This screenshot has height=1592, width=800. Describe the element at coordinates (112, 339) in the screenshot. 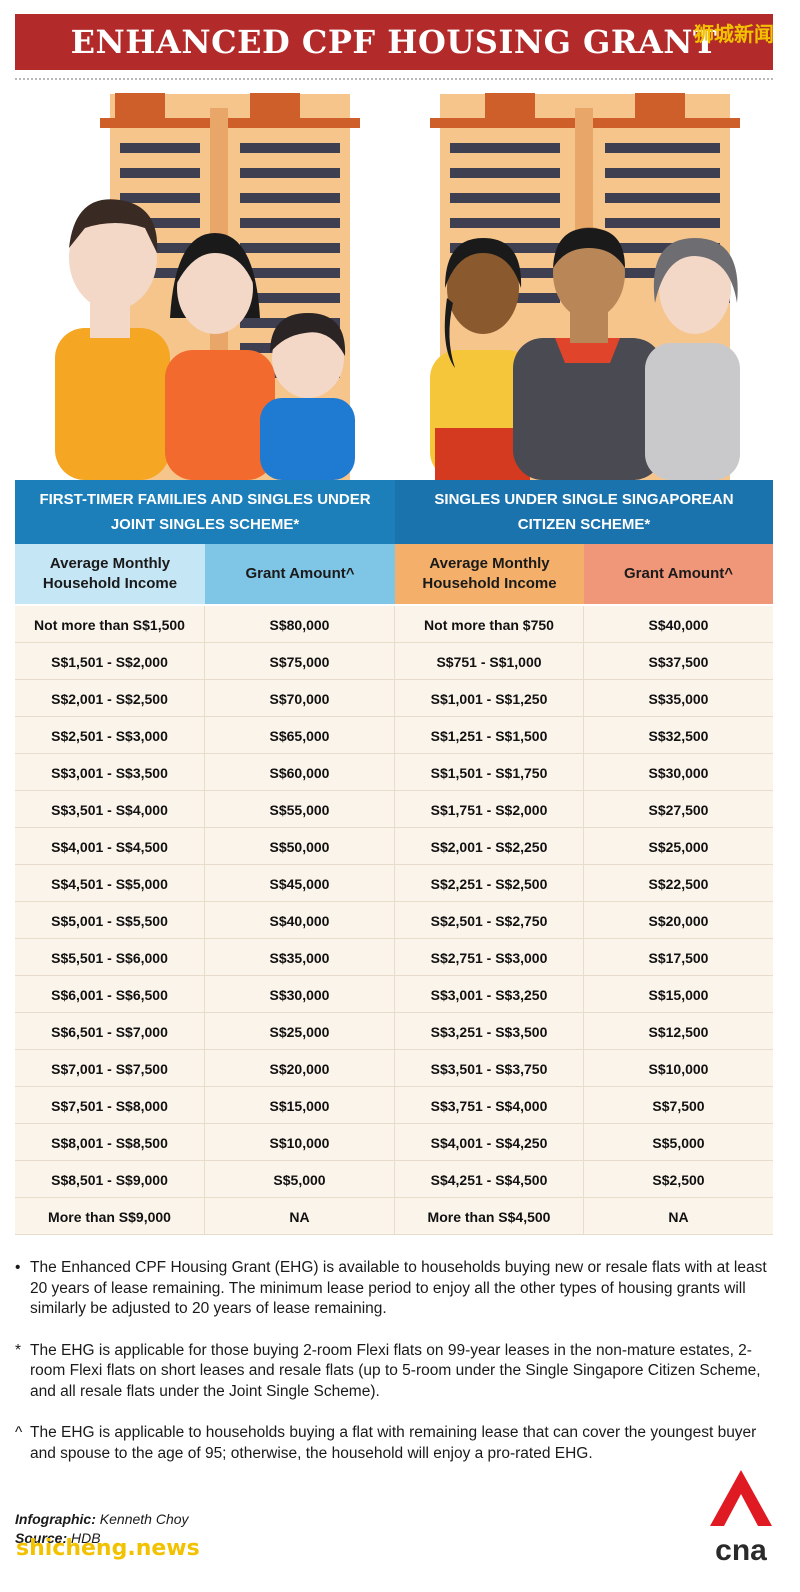

I see `father-figure-icon` at that location.